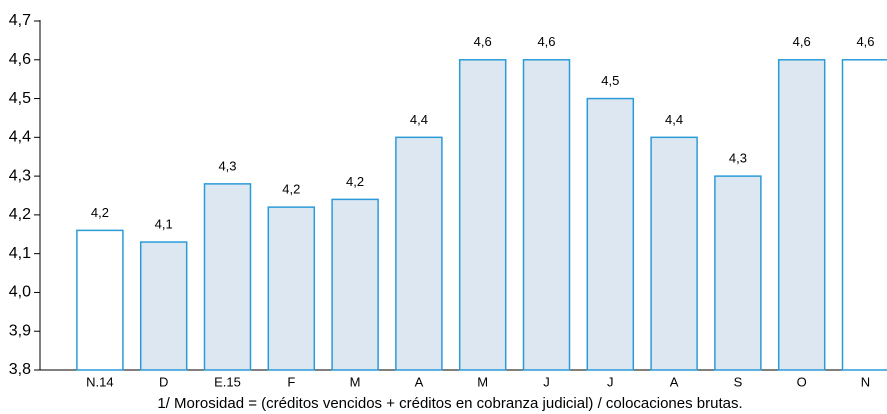  What do you see at coordinates (20, 253) in the screenshot?
I see `y-tick-label: 4,1` at bounding box center [20, 253].